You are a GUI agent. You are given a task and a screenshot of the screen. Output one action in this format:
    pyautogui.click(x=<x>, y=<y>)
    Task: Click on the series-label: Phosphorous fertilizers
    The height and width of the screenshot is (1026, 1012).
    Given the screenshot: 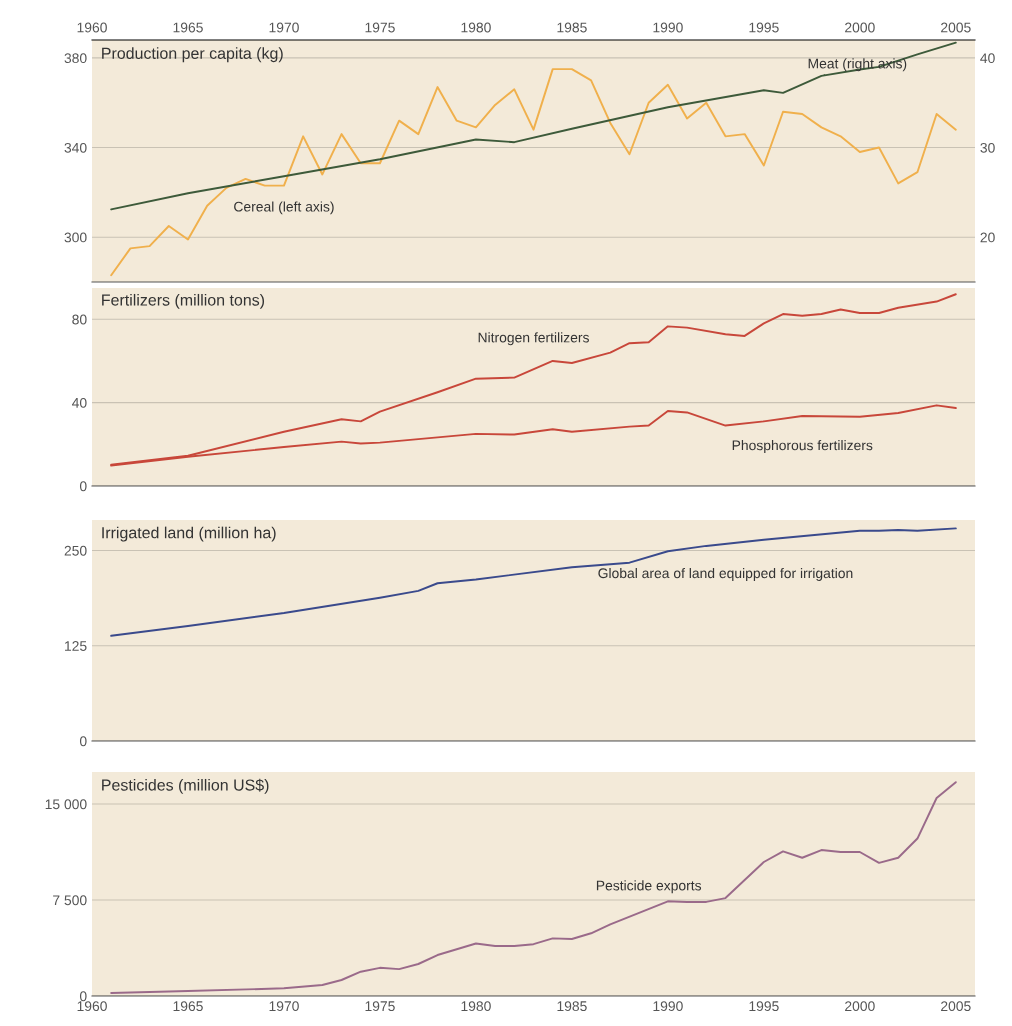 What is the action you would take?
    pyautogui.click(x=802, y=446)
    